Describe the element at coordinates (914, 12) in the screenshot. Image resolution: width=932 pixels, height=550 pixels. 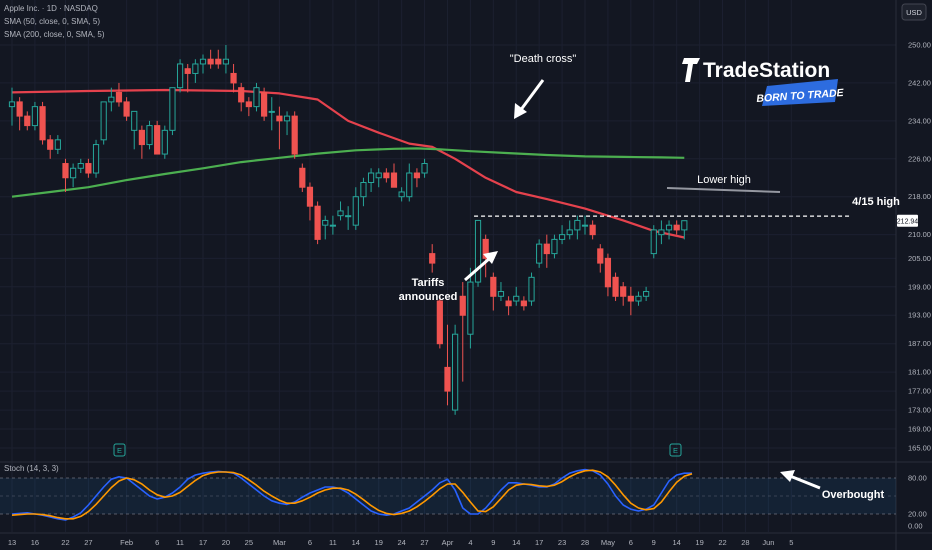
I see `currency-button` at that location.